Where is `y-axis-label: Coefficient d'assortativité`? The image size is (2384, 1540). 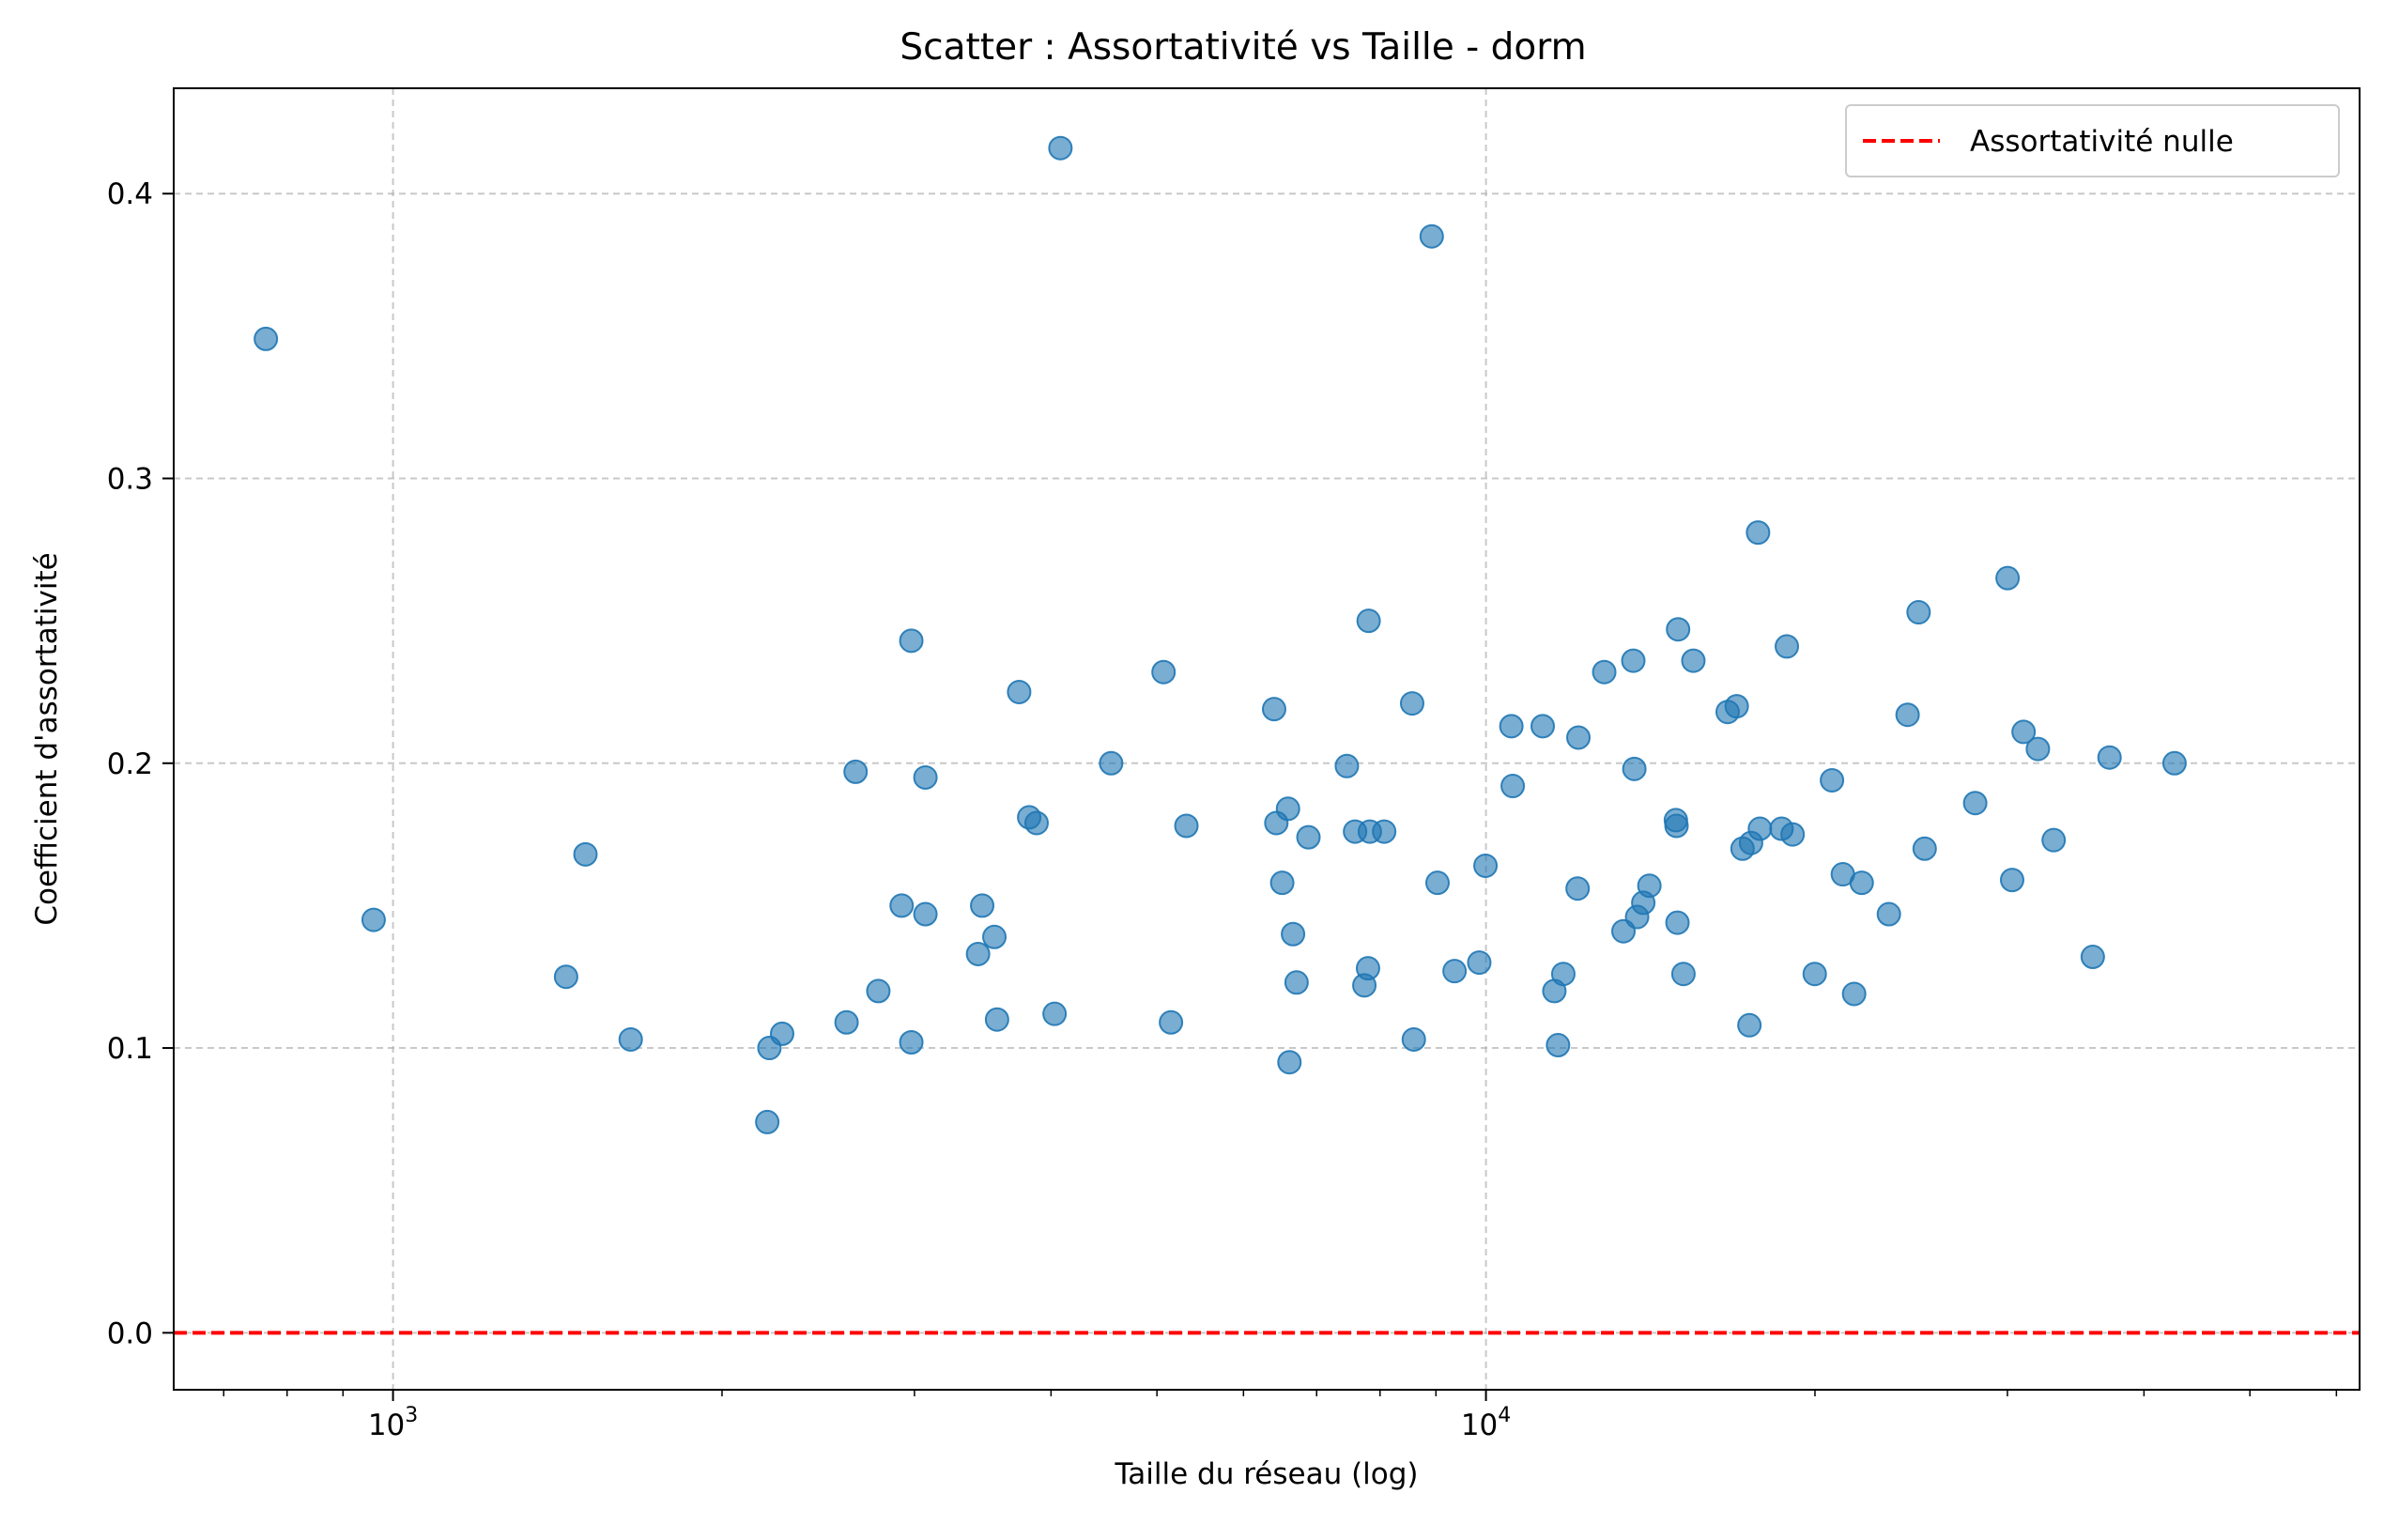
y-axis-label: Coefficient d'assortativité is located at coordinates (47, 738).